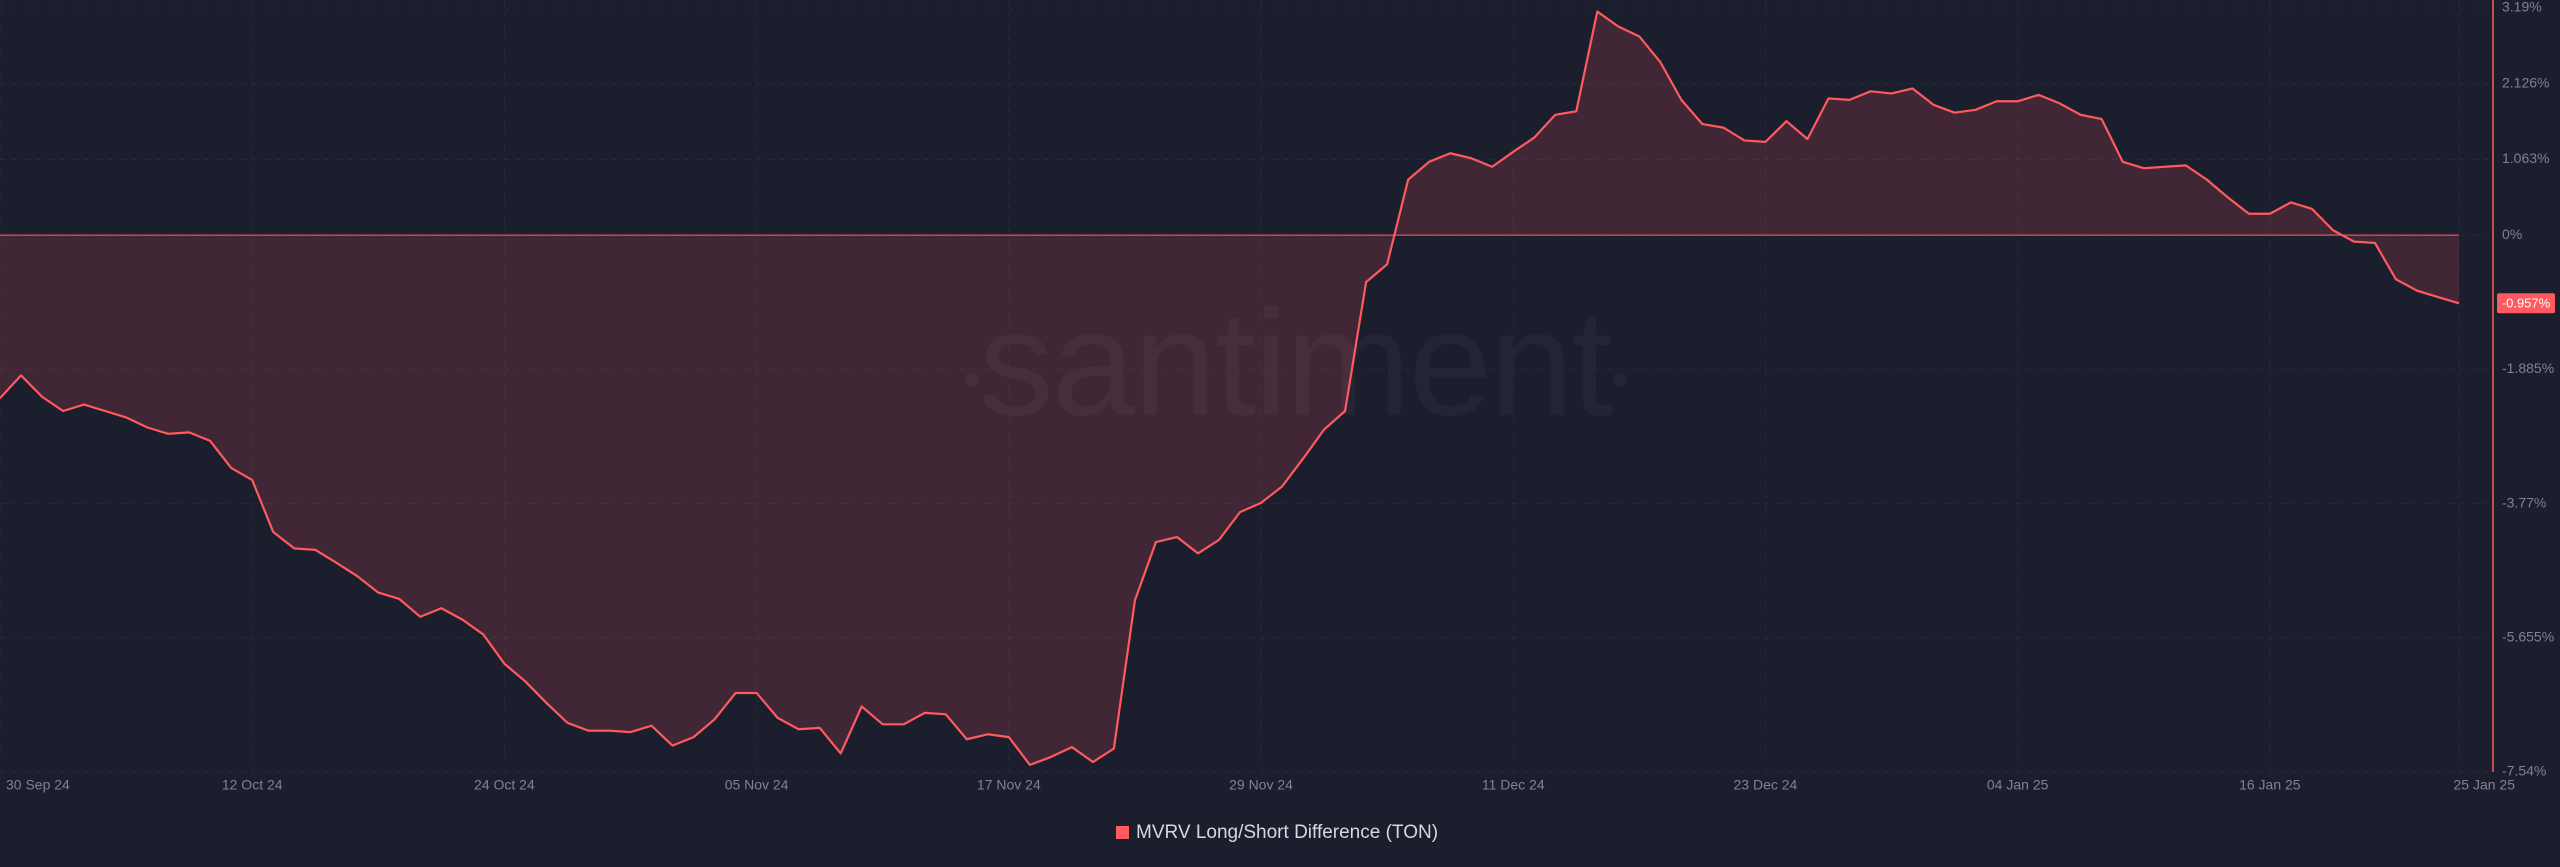 The image size is (2560, 867). What do you see at coordinates (2018, 785) in the screenshot?
I see `x-tick-label: 04 Jan 25` at bounding box center [2018, 785].